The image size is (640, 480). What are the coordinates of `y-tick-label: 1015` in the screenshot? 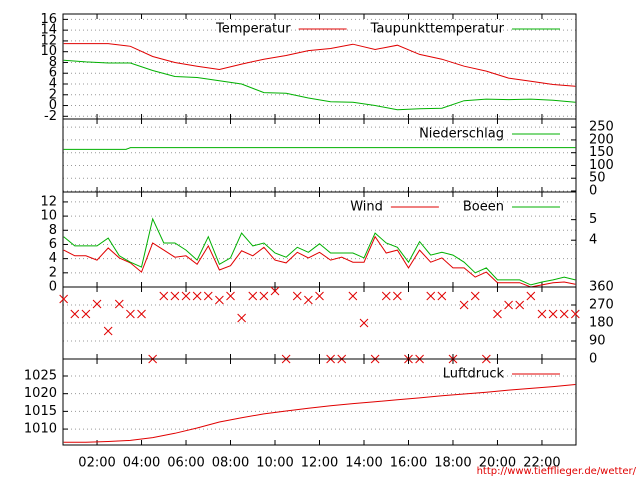 It's located at (40, 411).